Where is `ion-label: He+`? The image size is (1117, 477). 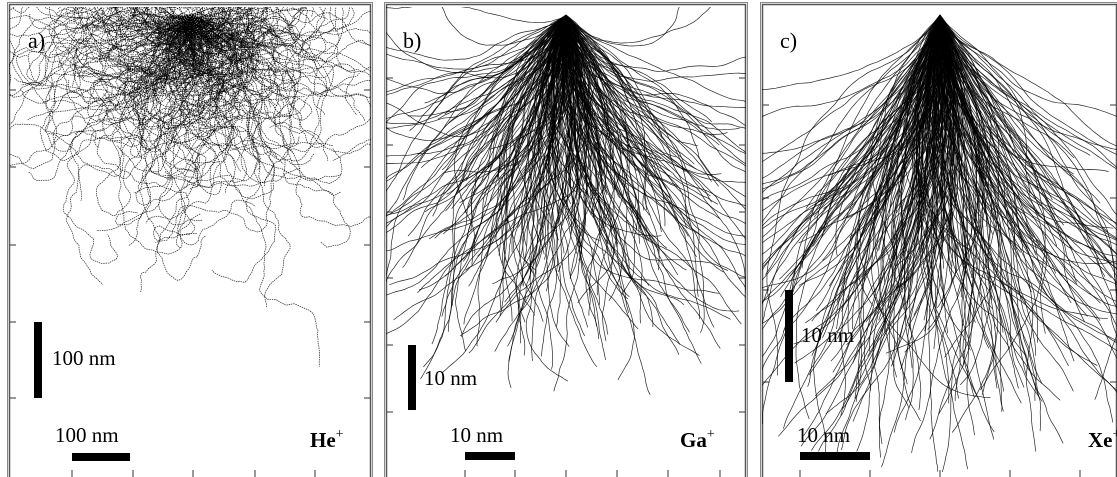
ion-label: He+ is located at coordinates (327, 439).